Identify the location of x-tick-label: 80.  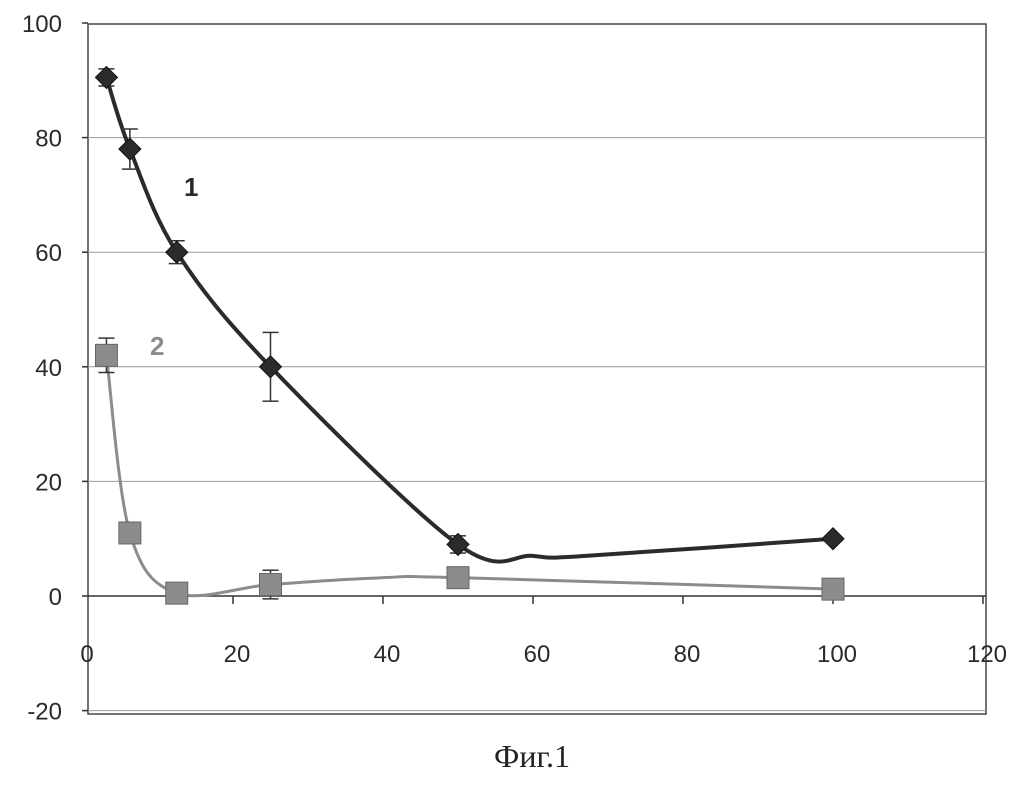
(687, 654).